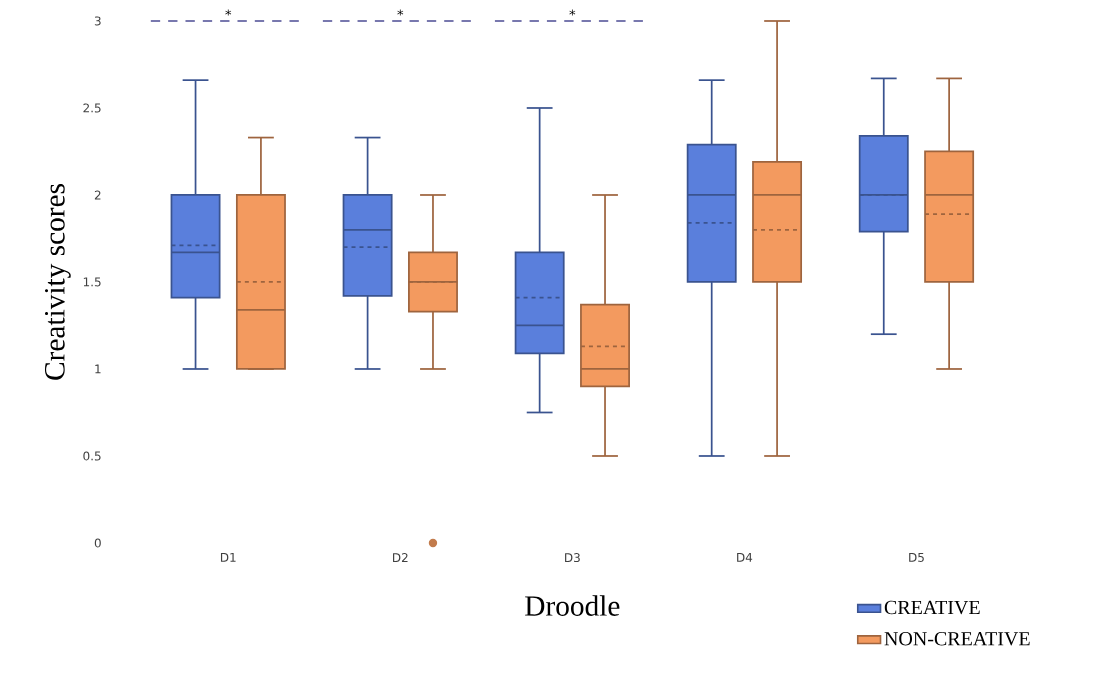 This screenshot has height=691, width=1110. I want to click on y-tick-label: 1, so click(98, 369).